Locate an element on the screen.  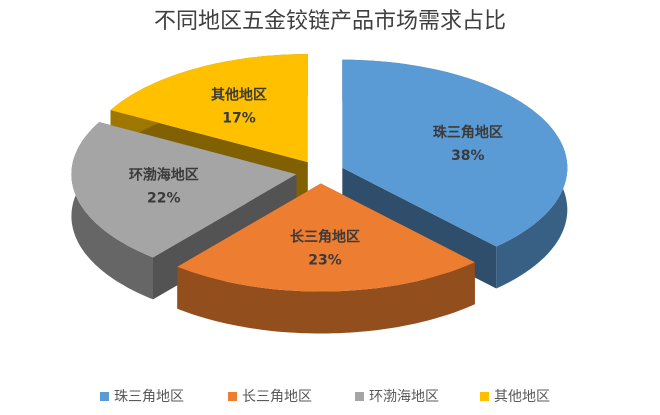
slice-label: 环渤海地区 is located at coordinates (164, 174).